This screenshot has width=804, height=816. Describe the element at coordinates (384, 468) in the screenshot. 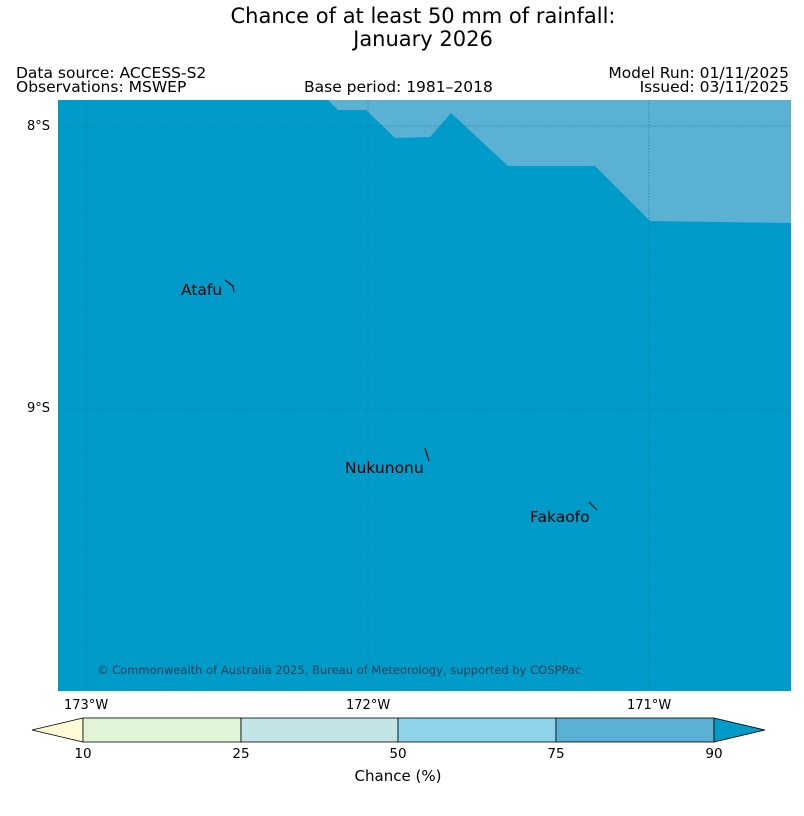

I see `place-label-nukunonu: Nukunonu` at that location.